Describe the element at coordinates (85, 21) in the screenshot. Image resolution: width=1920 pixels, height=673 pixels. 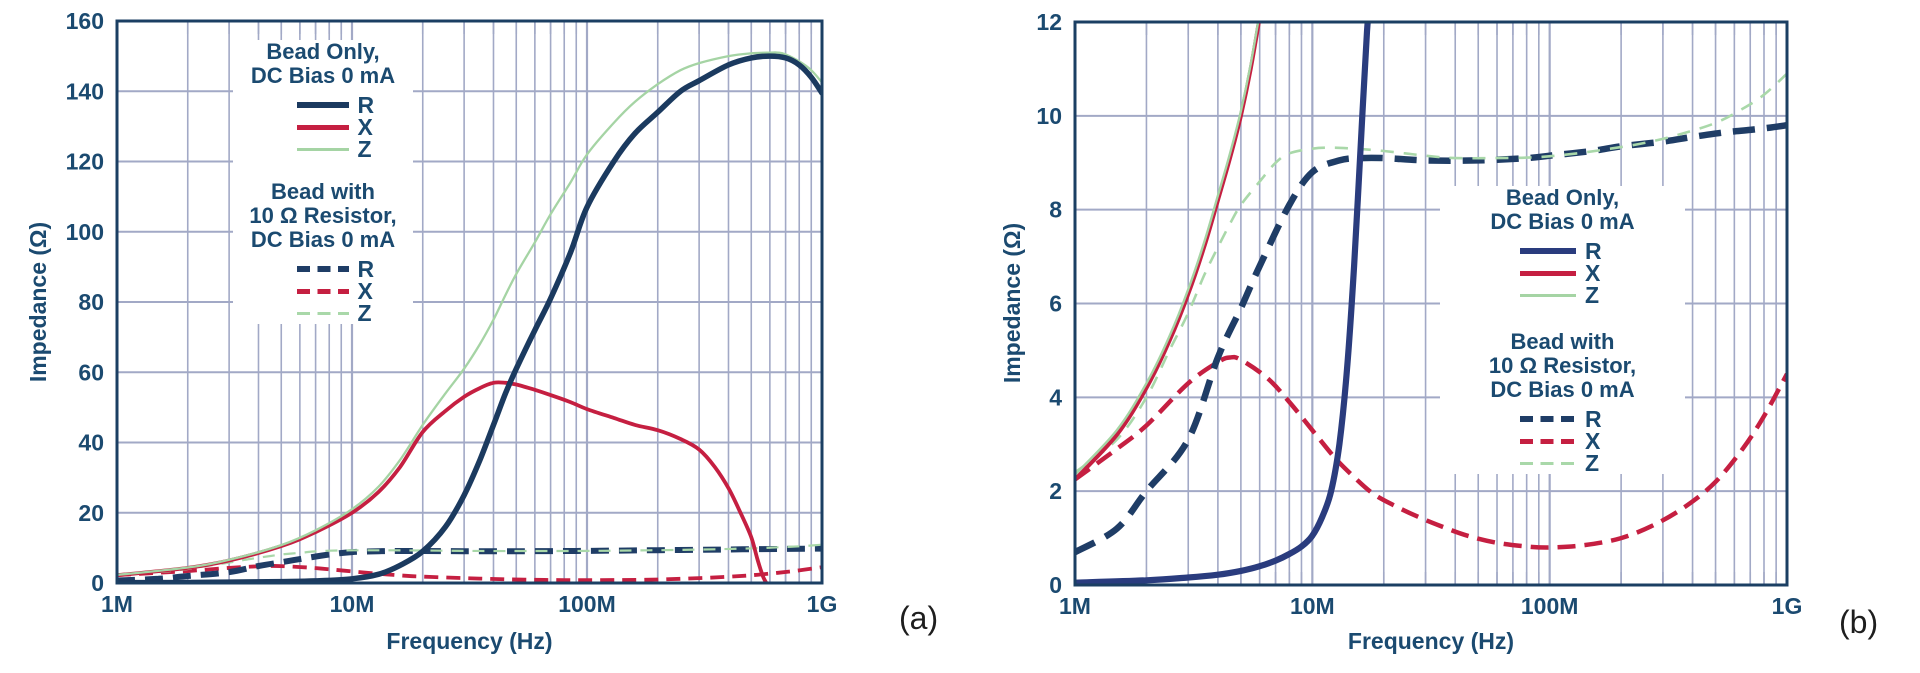
I see `y-tick-label: 160` at that location.